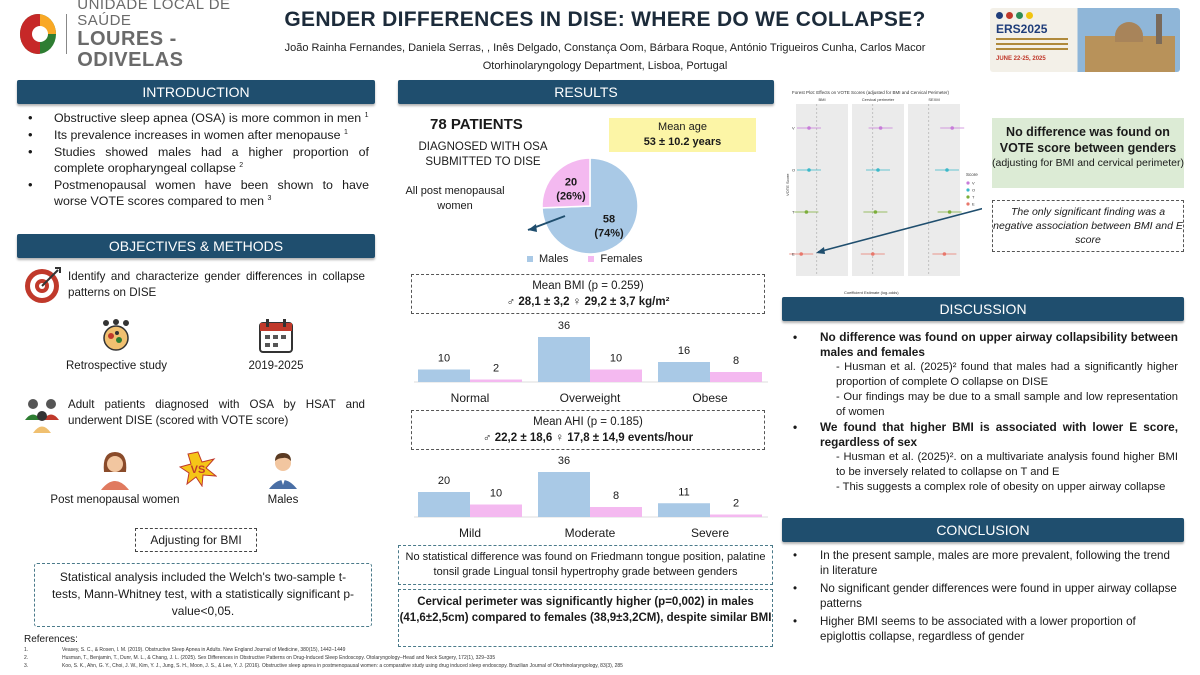 This screenshot has height=675, width=1200. Describe the element at coordinates (899, 230) in the screenshot. I see `forest-pointer-line` at that location.